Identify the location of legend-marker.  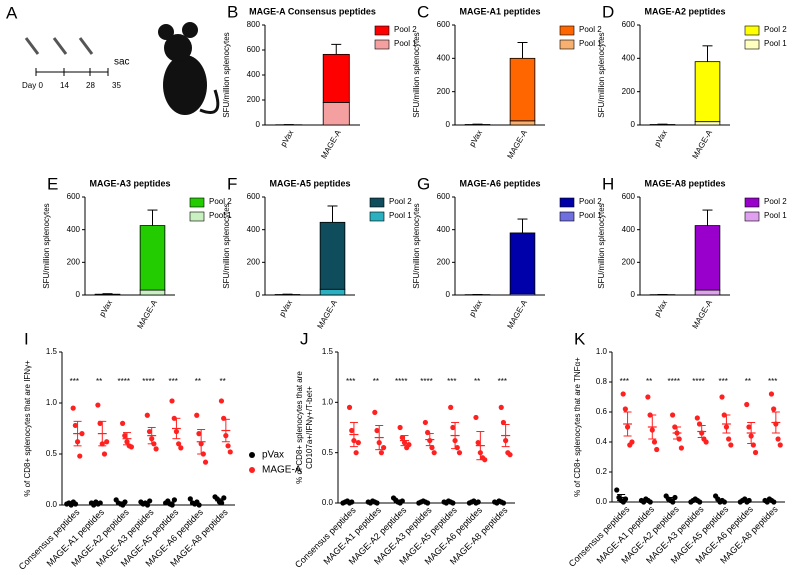
(252, 470).